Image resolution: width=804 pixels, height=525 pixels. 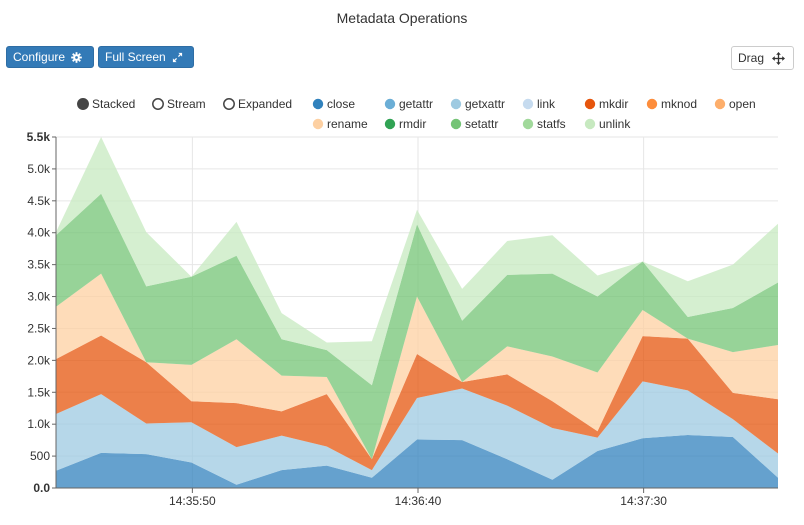 I want to click on mode-stream: Stream, so click(x=179, y=104).